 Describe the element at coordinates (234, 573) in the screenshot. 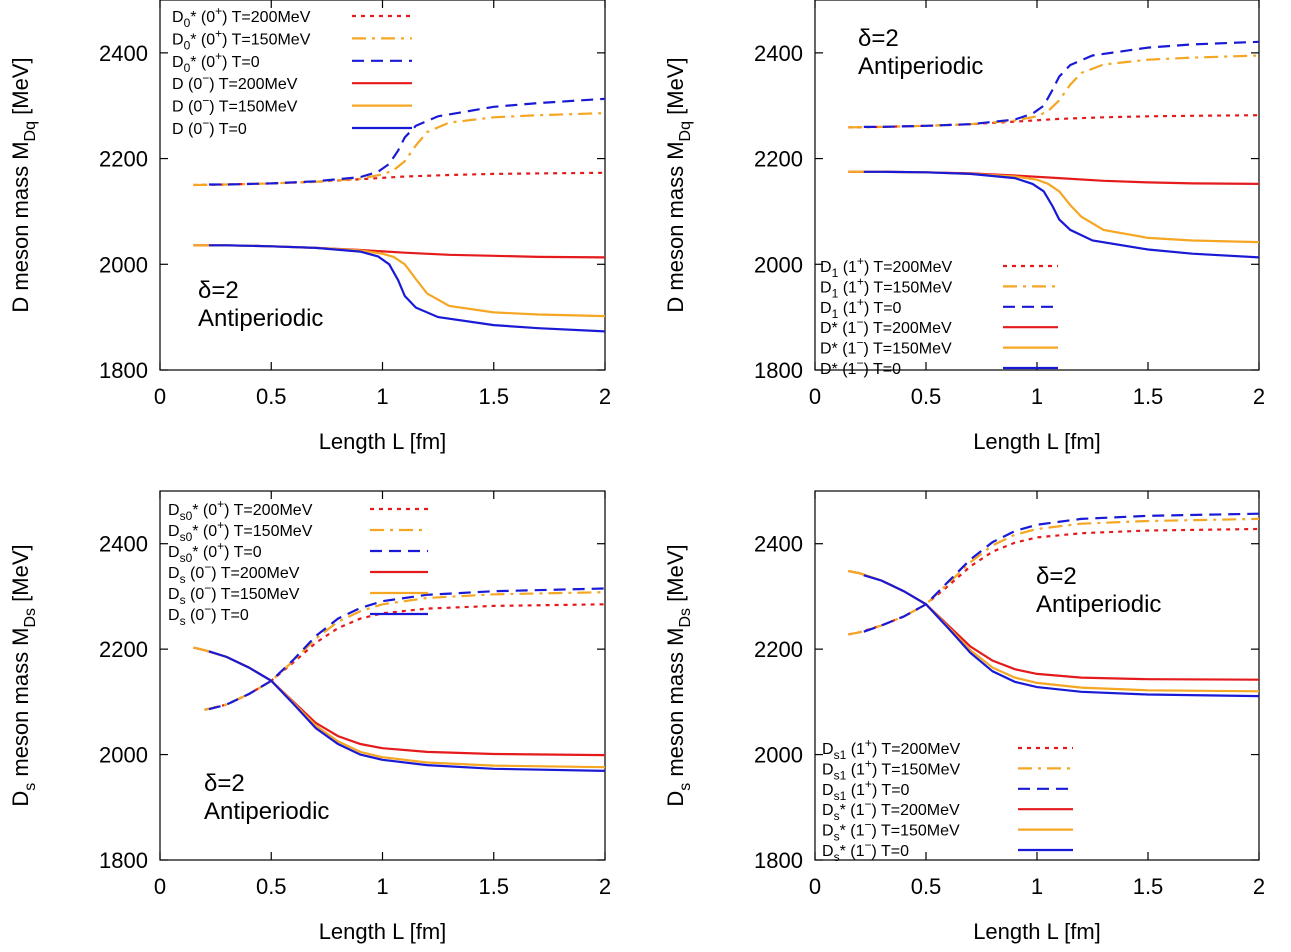

I see `legend-label: Ds (0−) T=200MeV` at that location.